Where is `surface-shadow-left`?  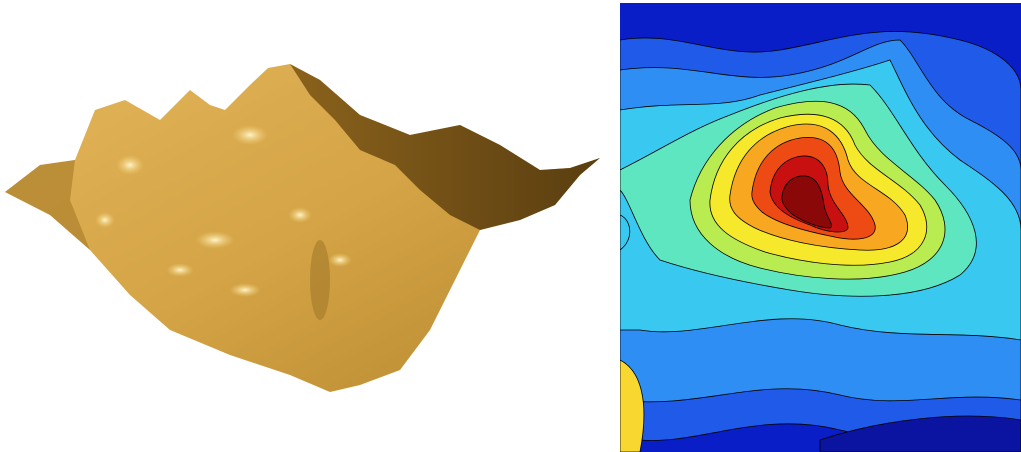
surface-shadow-left is located at coordinates (47, 205).